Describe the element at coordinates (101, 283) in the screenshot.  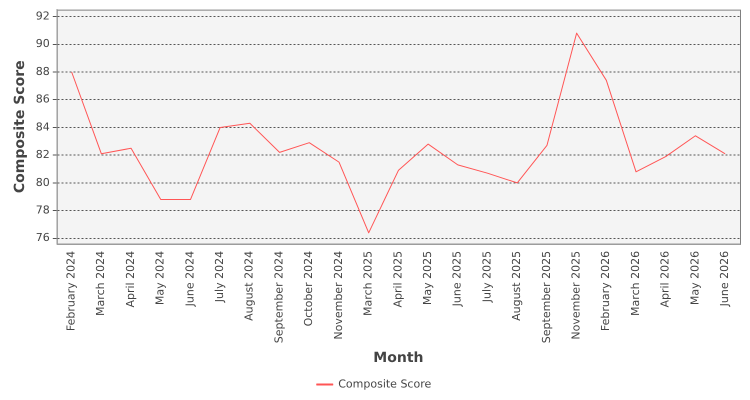
I see `x-tick-label: March 2024` at that location.